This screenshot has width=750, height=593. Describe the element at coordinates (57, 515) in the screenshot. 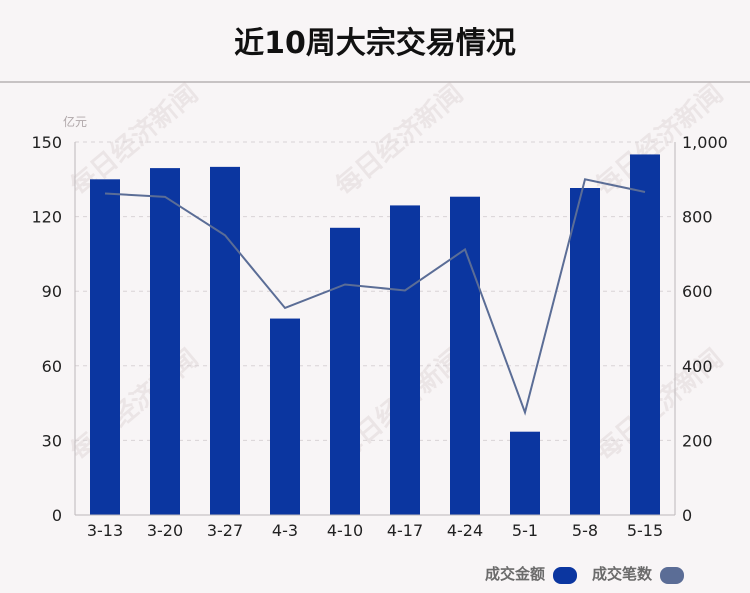

I see `y-left-tick-label: 0` at that location.